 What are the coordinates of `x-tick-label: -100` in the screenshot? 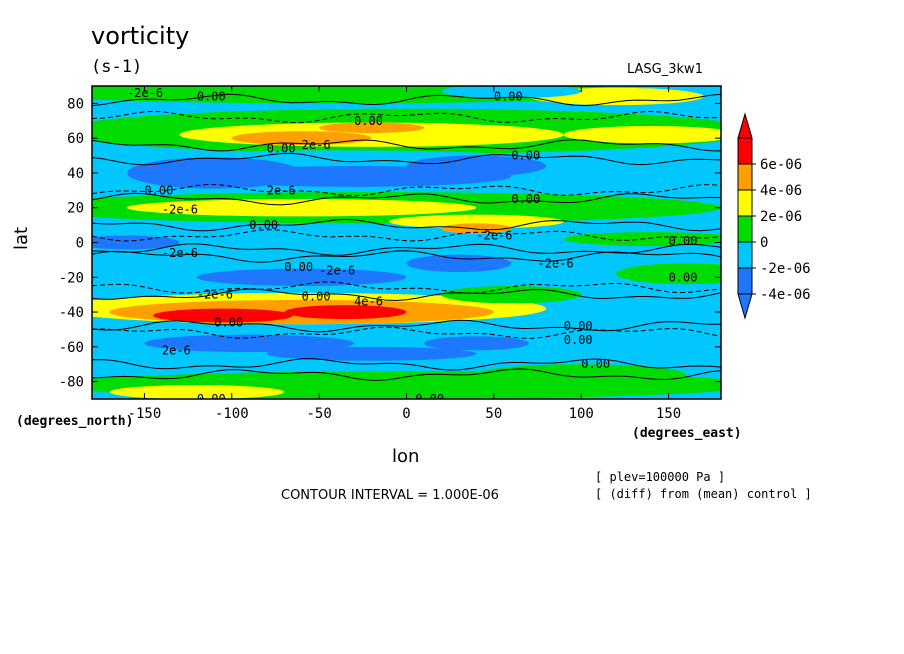 It's located at (232, 414).